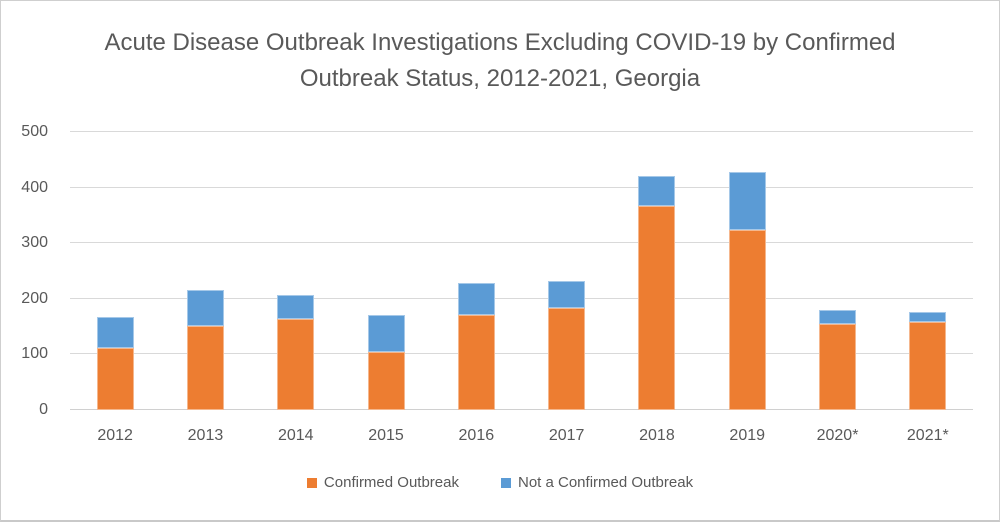 The width and height of the screenshot is (1000, 522). Describe the element at coordinates (115, 271) in the screenshot. I see `bar-column-2012` at that location.